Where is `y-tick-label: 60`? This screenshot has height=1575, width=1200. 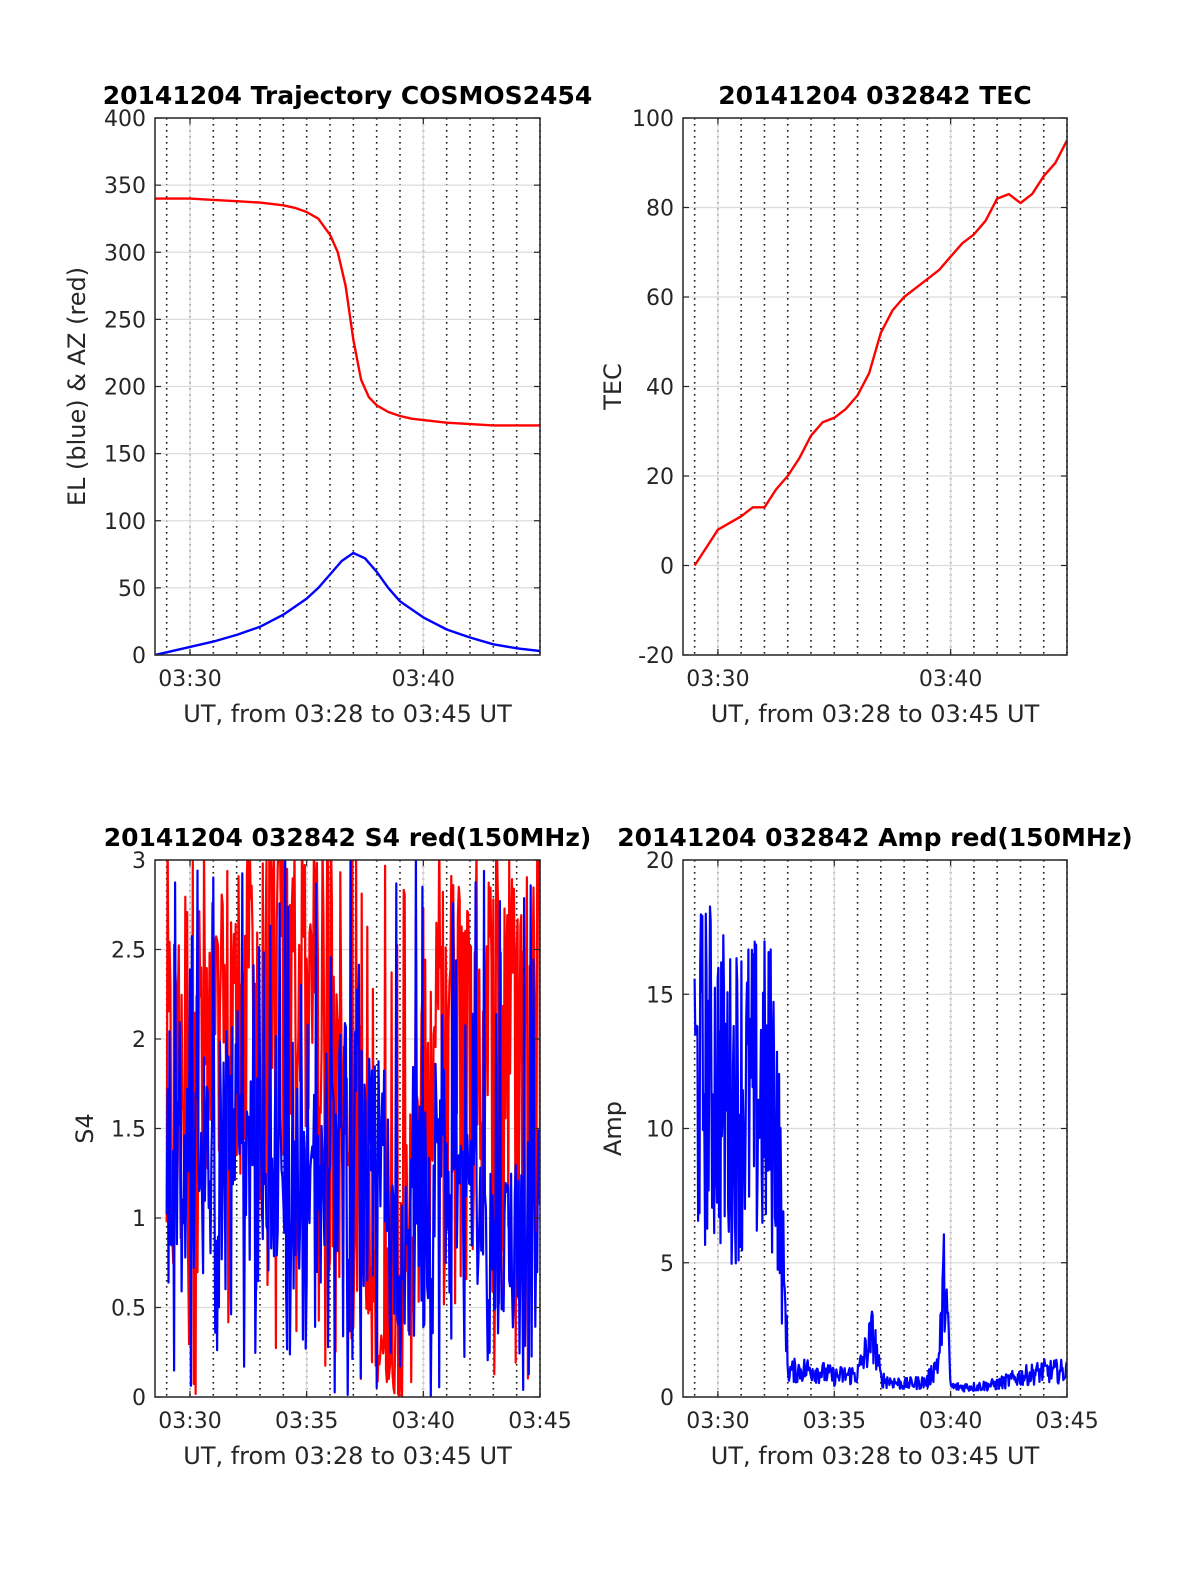
y-tick-label: 60 is located at coordinates (660, 298).